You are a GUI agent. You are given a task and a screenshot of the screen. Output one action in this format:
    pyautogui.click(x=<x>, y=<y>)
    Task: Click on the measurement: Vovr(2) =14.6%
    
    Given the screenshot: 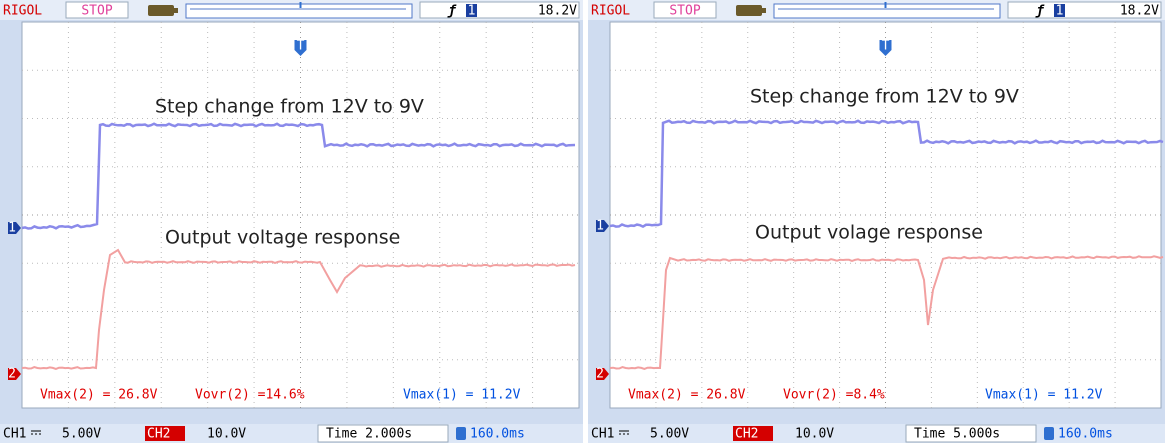 What is the action you would take?
    pyautogui.click(x=250, y=395)
    